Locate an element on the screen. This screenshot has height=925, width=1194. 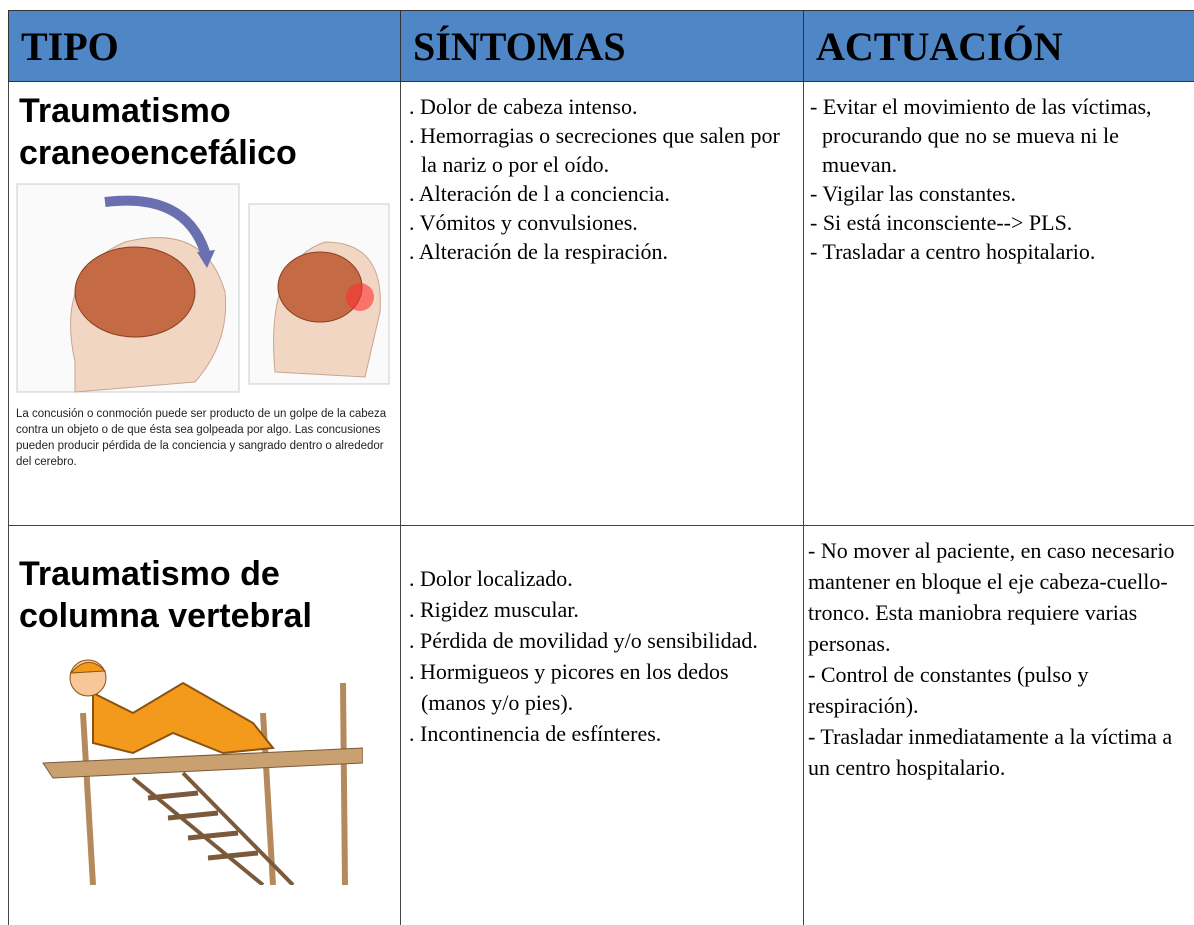
head-illustration is located at coordinates (203, 288).